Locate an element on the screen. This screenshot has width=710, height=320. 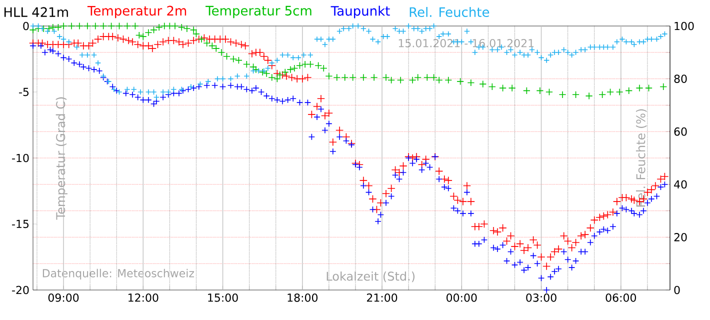
x-tick-label: 06:00 is located at coordinates (621, 298).